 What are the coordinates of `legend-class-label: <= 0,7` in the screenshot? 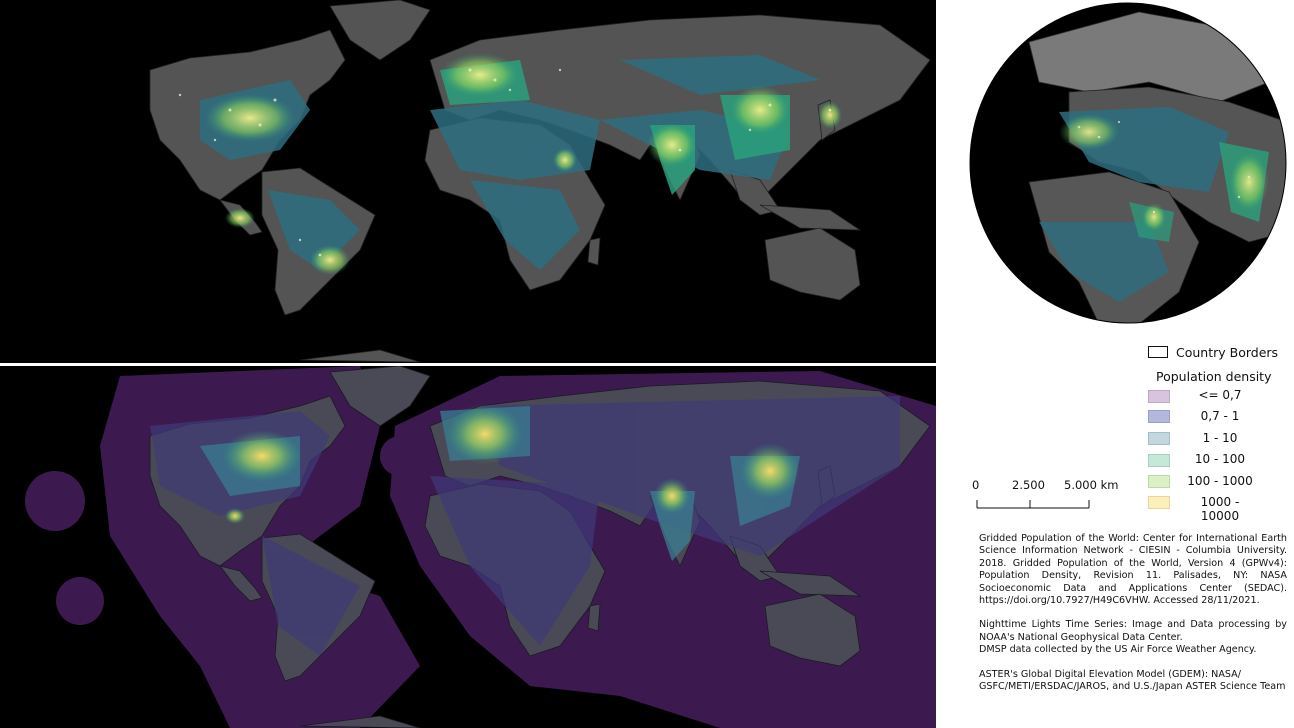 It's located at (1220, 395).